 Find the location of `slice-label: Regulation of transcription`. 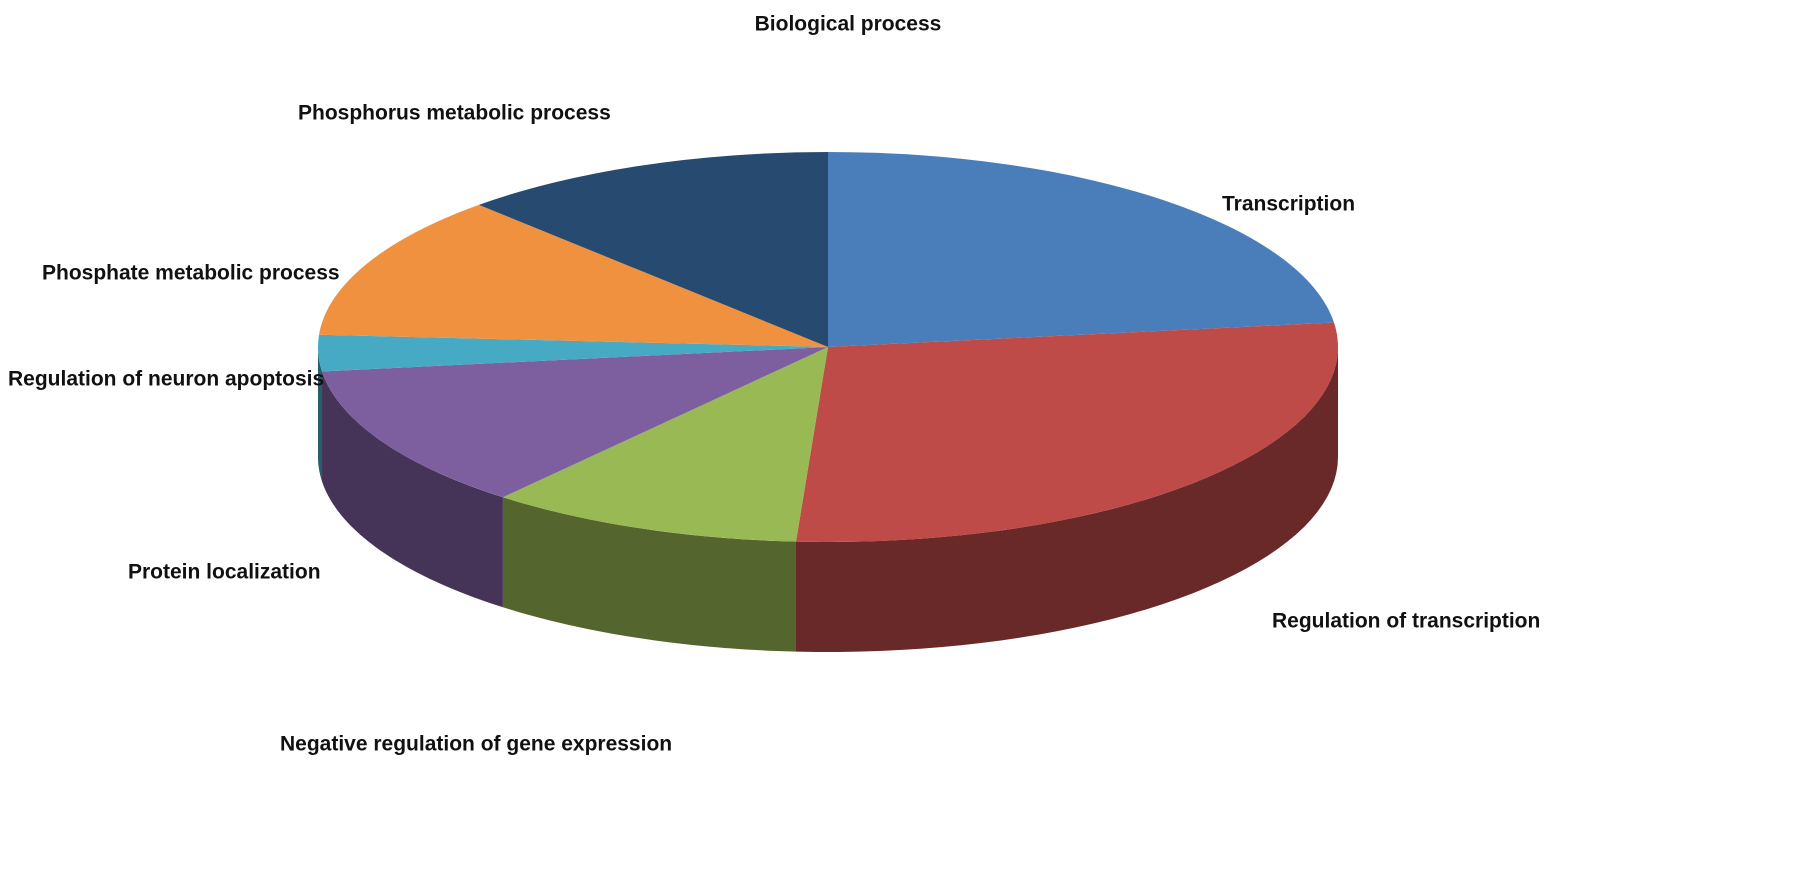

slice-label: Regulation of transcription is located at coordinates (1406, 621).